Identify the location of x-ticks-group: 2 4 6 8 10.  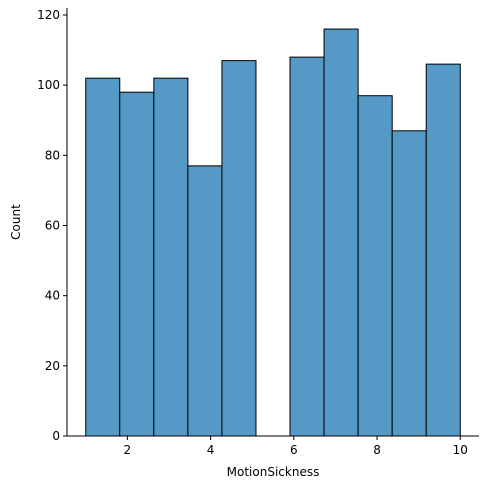
(296, 446).